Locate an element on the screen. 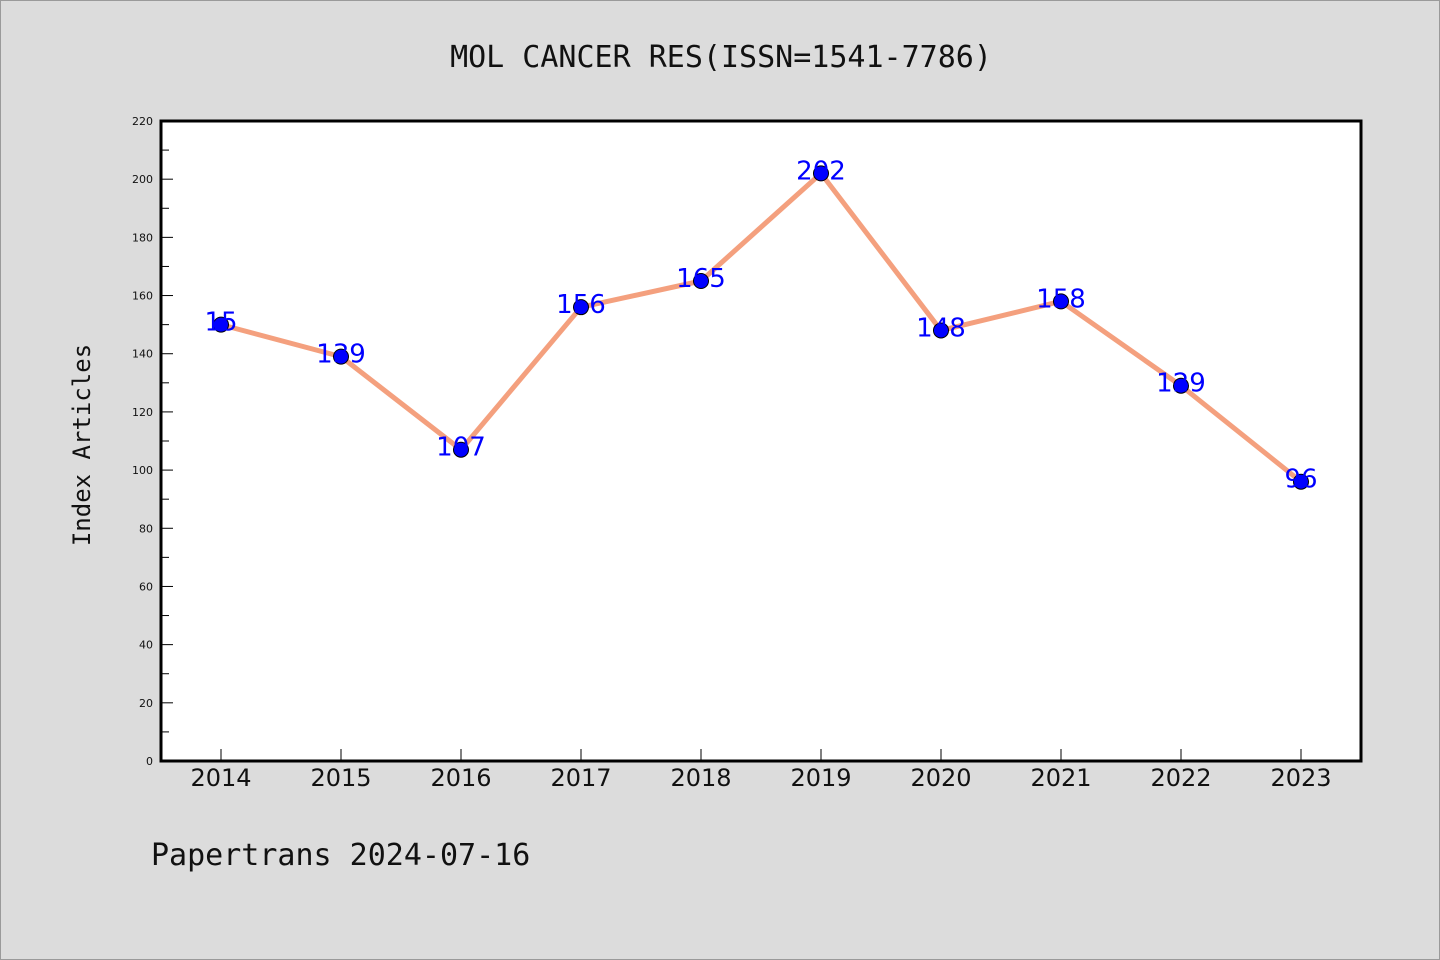 This screenshot has height=960, width=1440. x-tick-label: 2023 is located at coordinates (1300, 778).